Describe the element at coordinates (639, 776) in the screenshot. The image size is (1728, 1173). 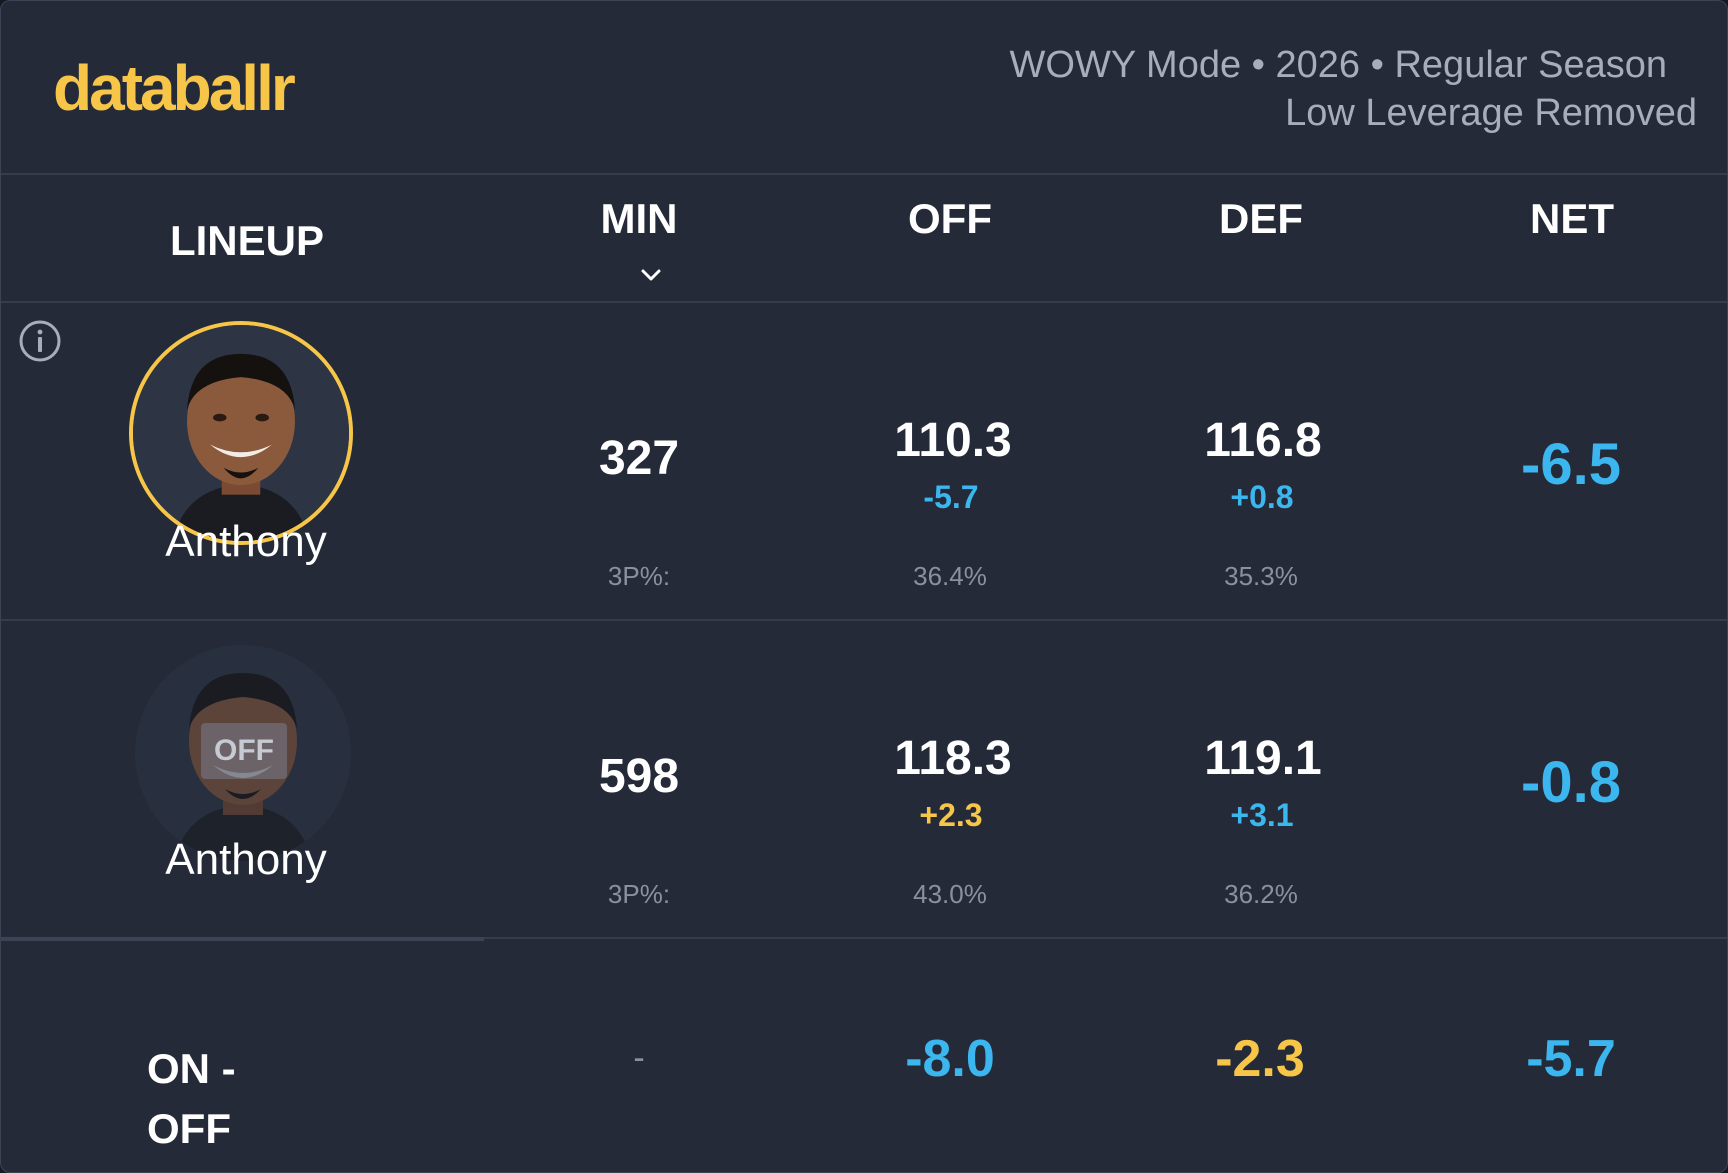
I see `min-value: 598` at that location.